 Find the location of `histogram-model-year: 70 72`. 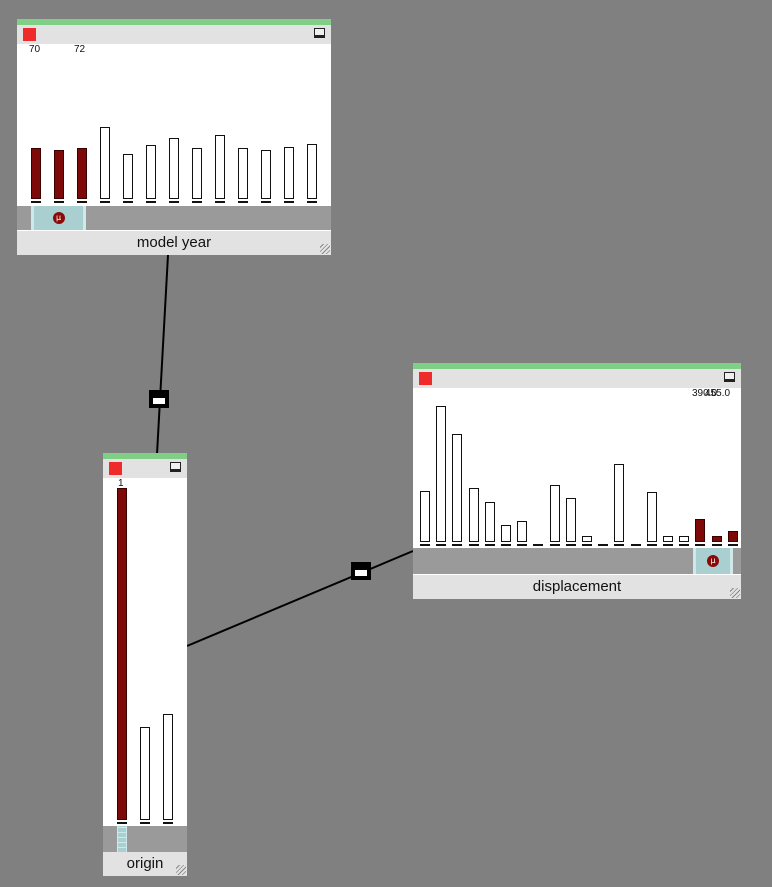

histogram-model-year: 70 72 is located at coordinates (174, 125).